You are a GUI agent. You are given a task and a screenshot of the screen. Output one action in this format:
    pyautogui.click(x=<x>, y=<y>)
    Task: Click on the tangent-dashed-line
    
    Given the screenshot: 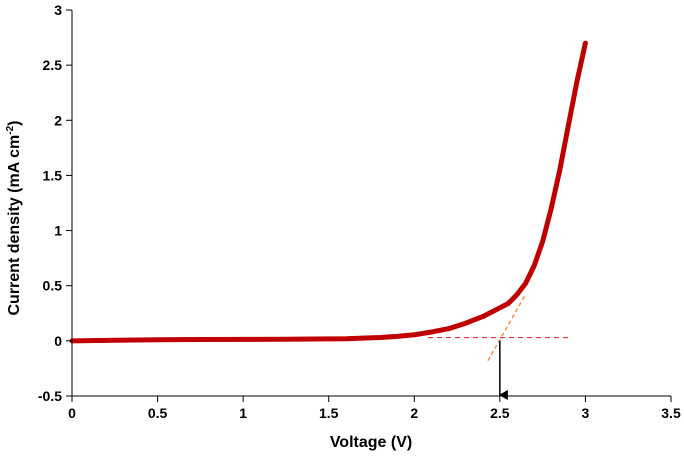 What is the action you would take?
    pyautogui.click(x=507, y=328)
    